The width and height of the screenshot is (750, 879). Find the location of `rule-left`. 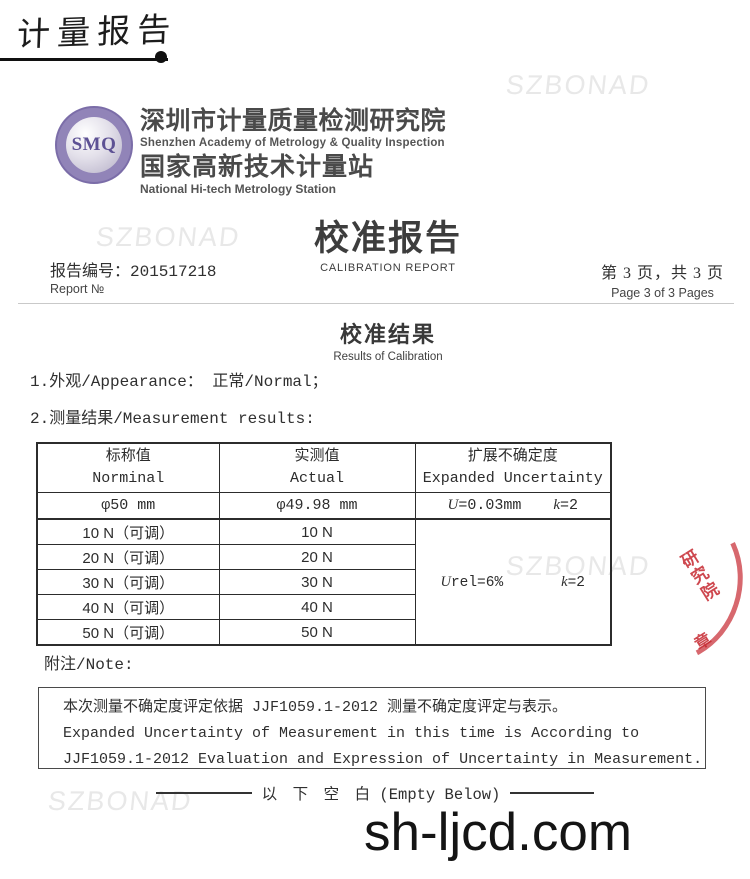

rule-left is located at coordinates (203, 793).